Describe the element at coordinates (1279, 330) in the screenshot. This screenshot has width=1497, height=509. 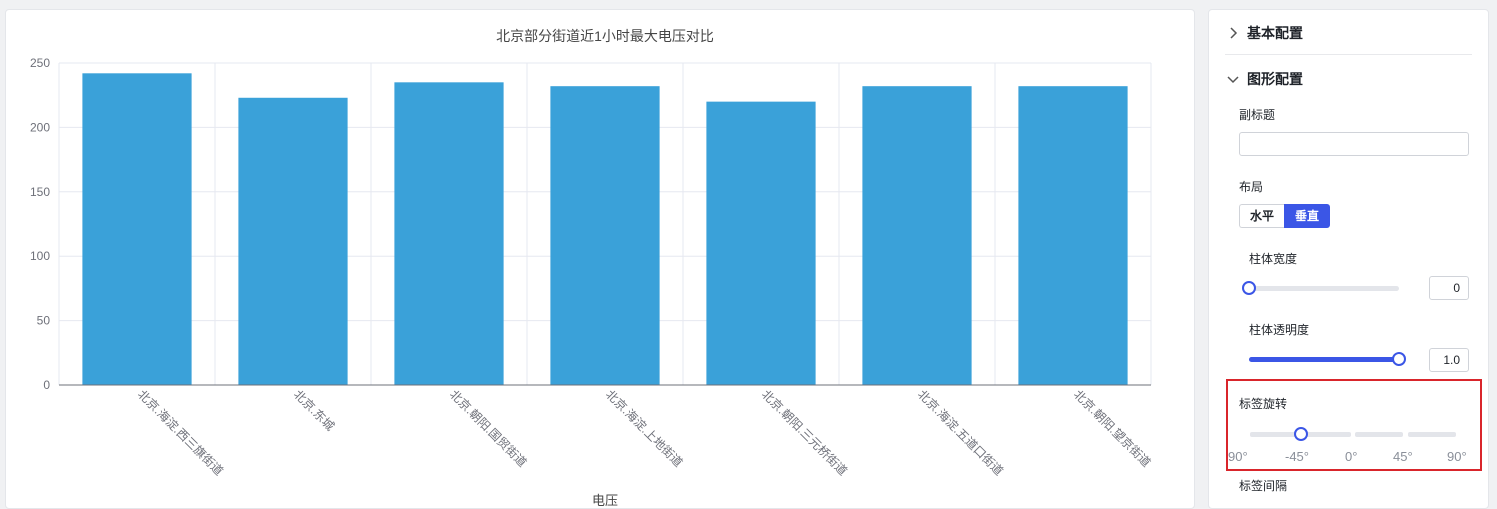
I see `bar-opacity-label: 柱体透明度` at that location.